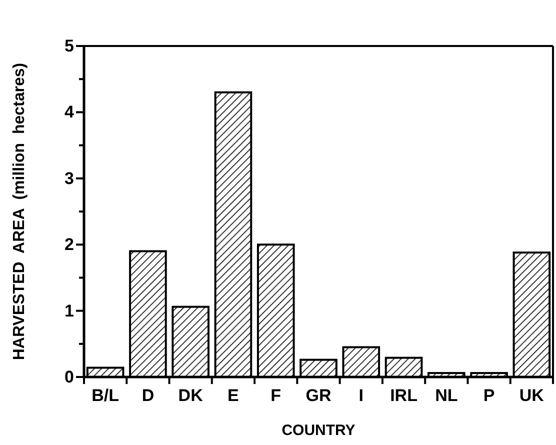  I want to click on y-tick-label: 3, so click(69, 178).